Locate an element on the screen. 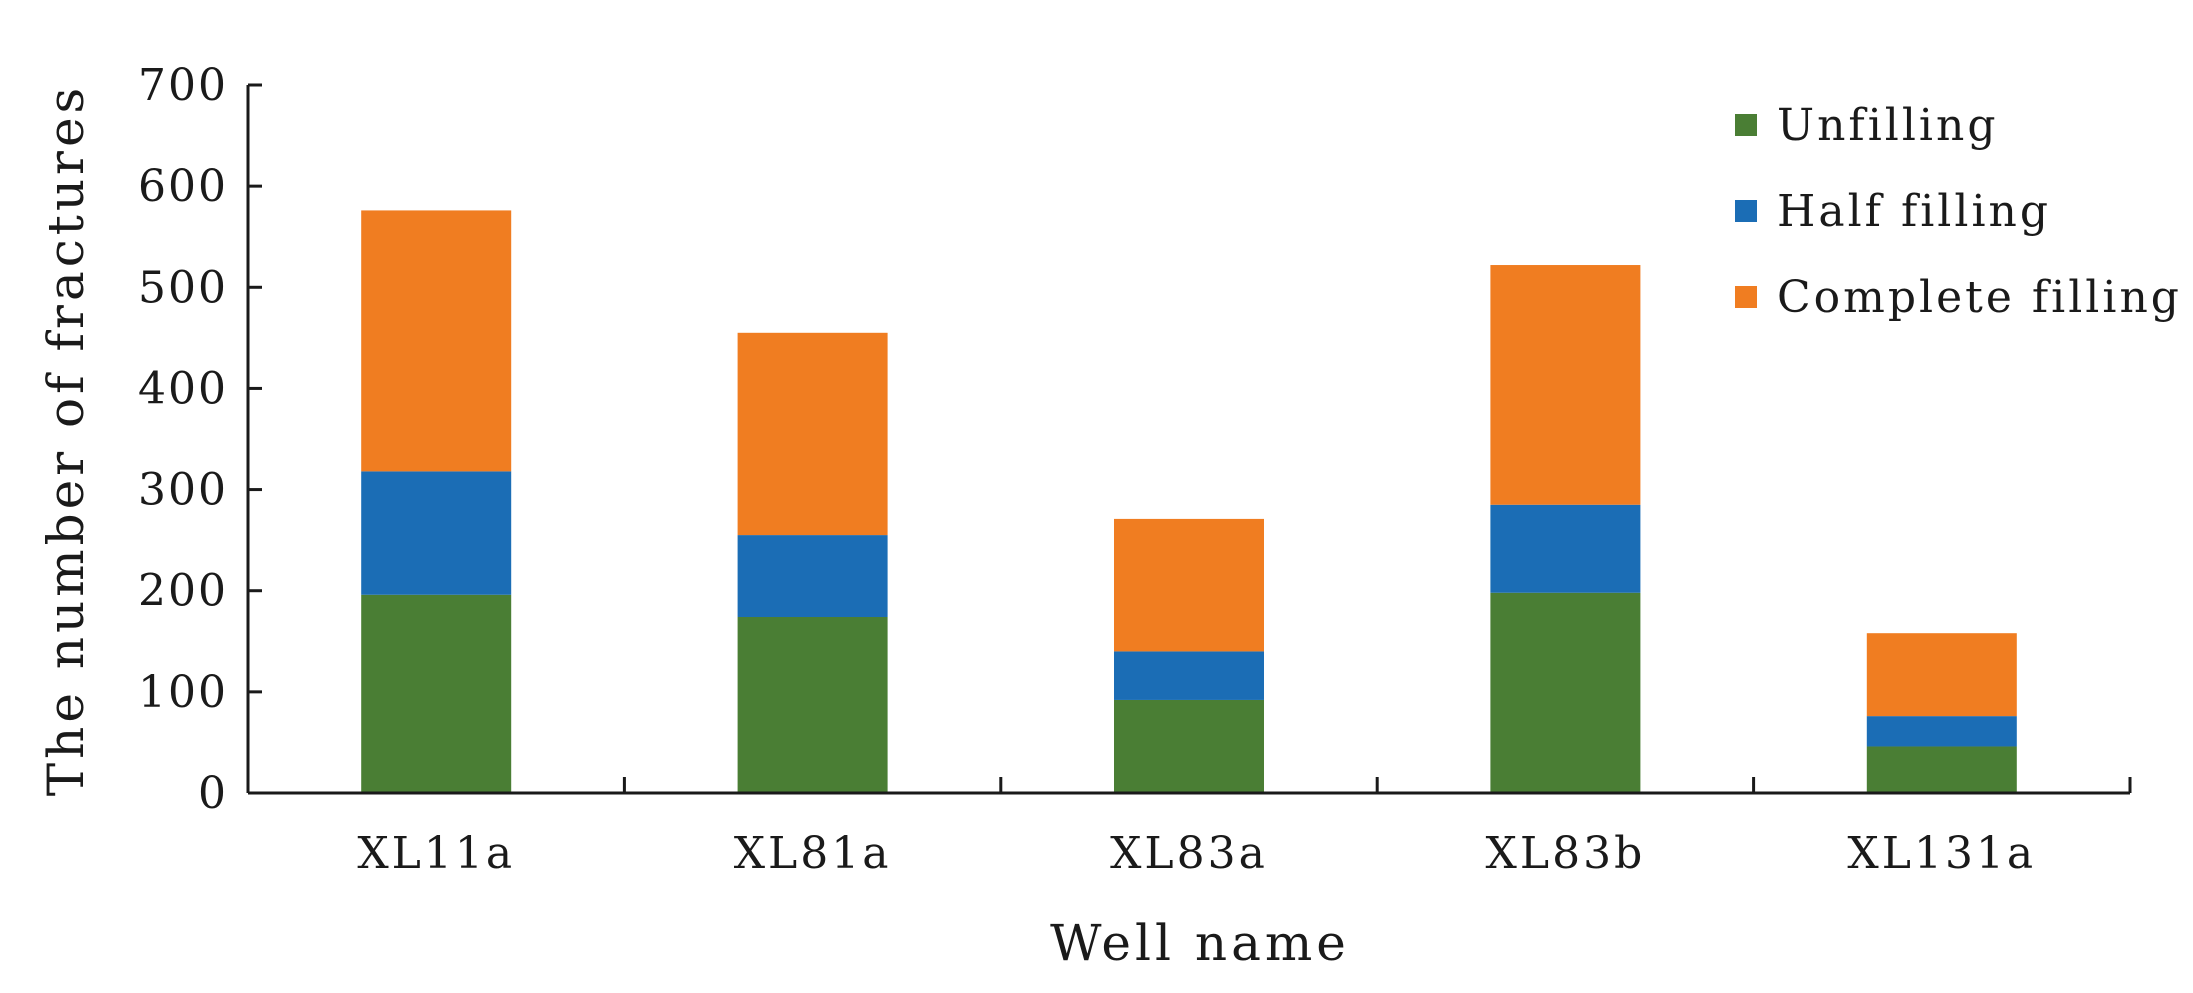 The height and width of the screenshot is (993, 2193). legend: Unfilling Half filling Complete filling is located at coordinates (1958, 211).